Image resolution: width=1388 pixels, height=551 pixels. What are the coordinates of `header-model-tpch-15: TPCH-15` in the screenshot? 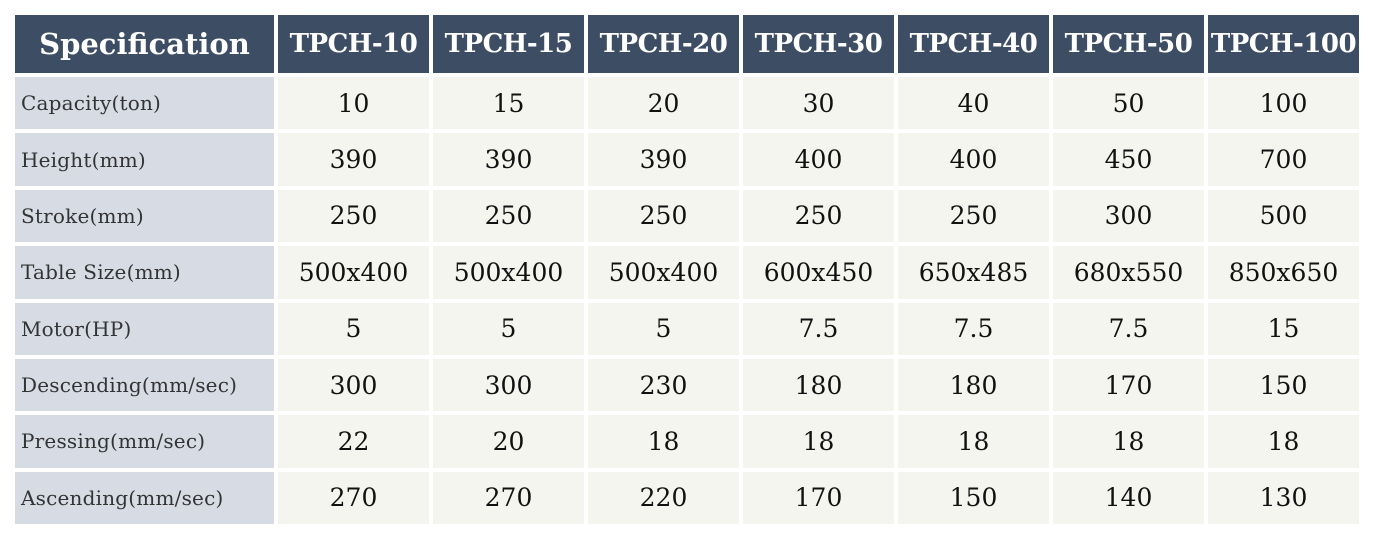 It's located at (508, 44).